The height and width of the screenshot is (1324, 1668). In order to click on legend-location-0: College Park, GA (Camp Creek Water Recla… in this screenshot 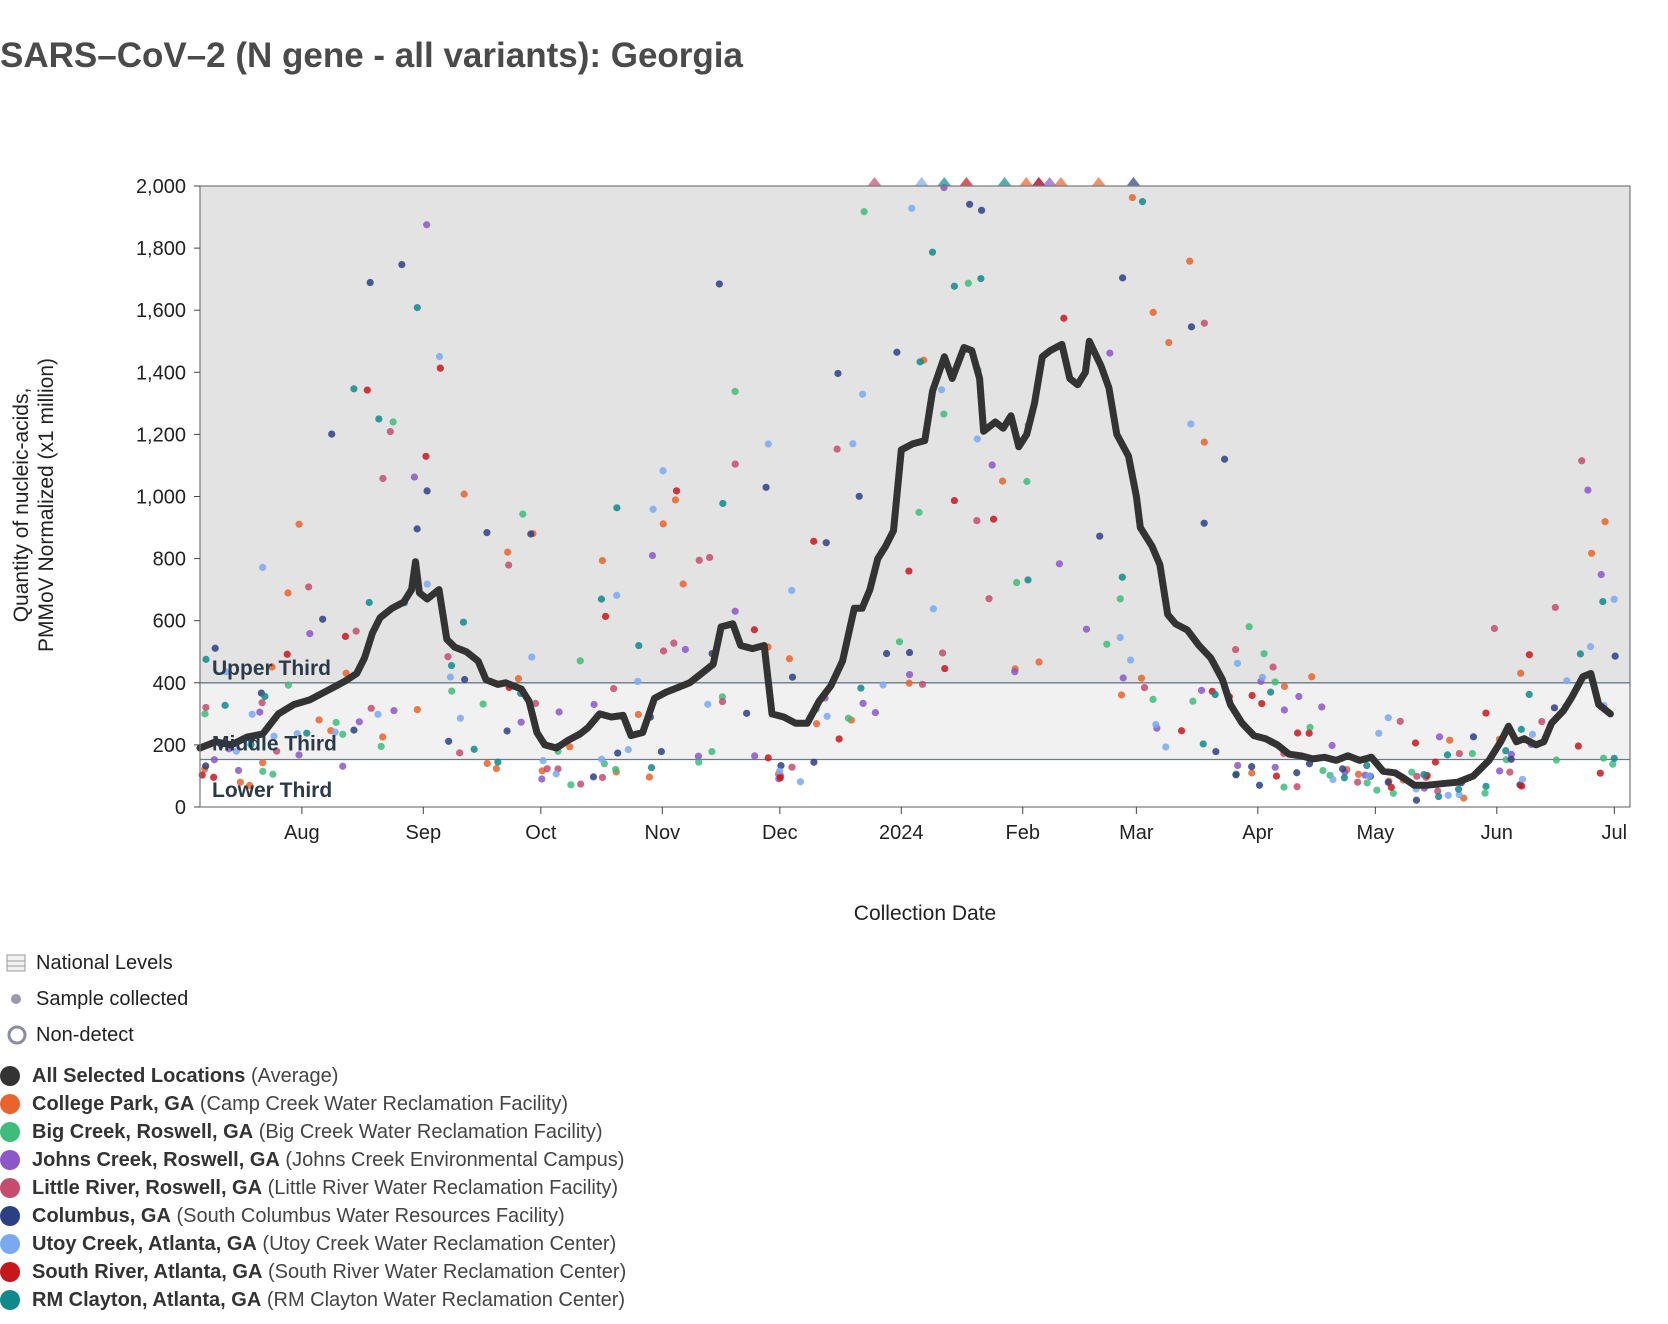, I will do `click(313, 1104)`.